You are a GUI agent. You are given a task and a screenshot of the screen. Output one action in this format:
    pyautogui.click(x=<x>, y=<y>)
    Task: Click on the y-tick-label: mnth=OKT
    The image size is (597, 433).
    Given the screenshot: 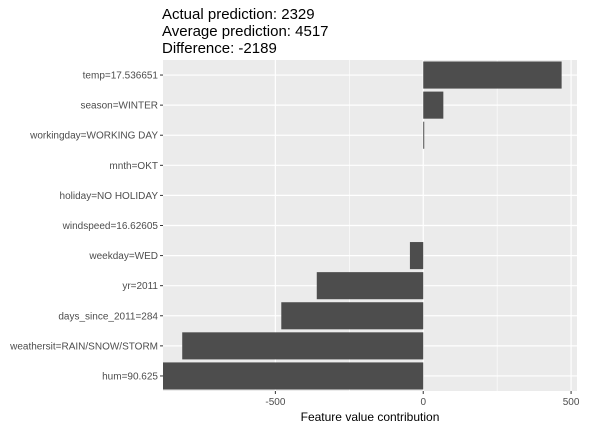 What is the action you would take?
    pyautogui.click(x=133, y=166)
    